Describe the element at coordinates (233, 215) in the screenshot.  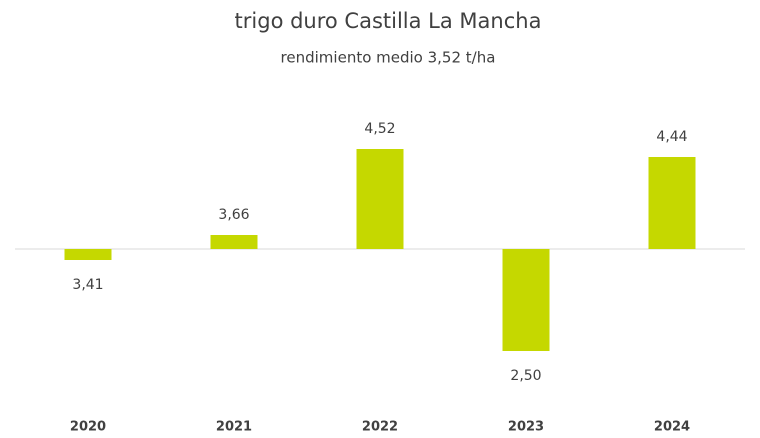
I see `value-label: 3,66` at that location.